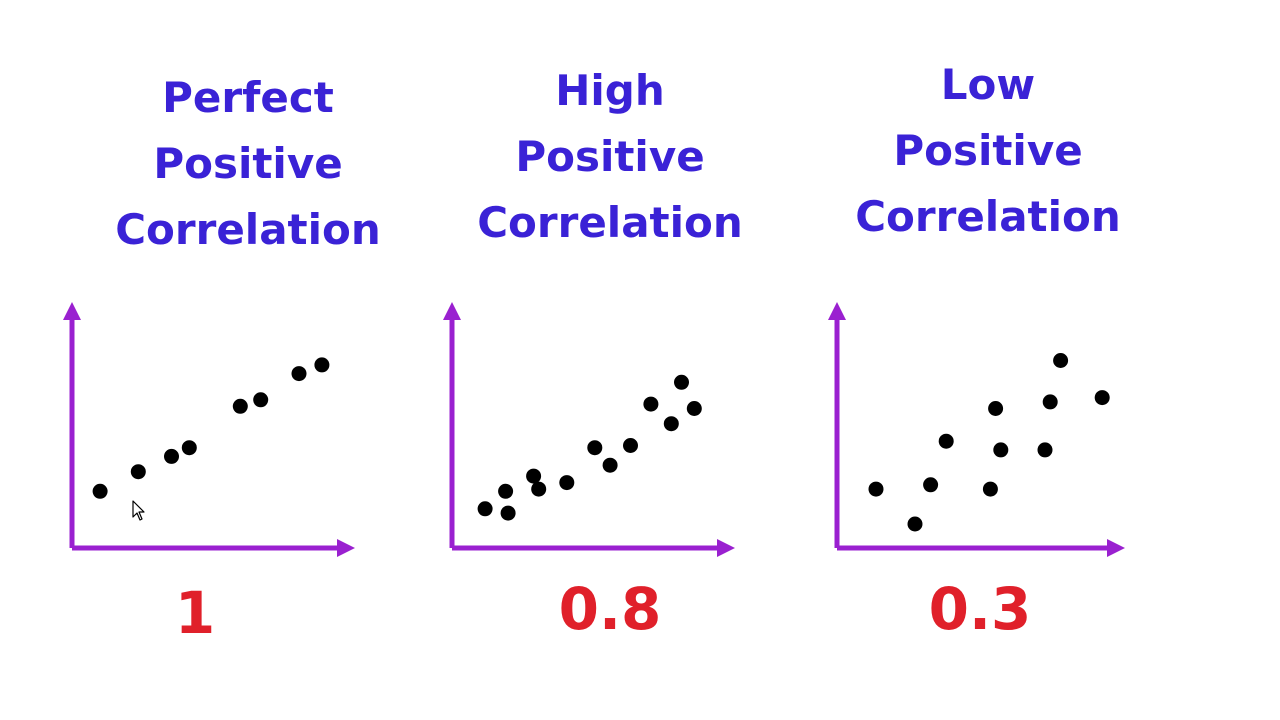 The height and width of the screenshot is (720, 1280). Describe the element at coordinates (610, 90) in the screenshot. I see `chart-title-line: High` at that location.